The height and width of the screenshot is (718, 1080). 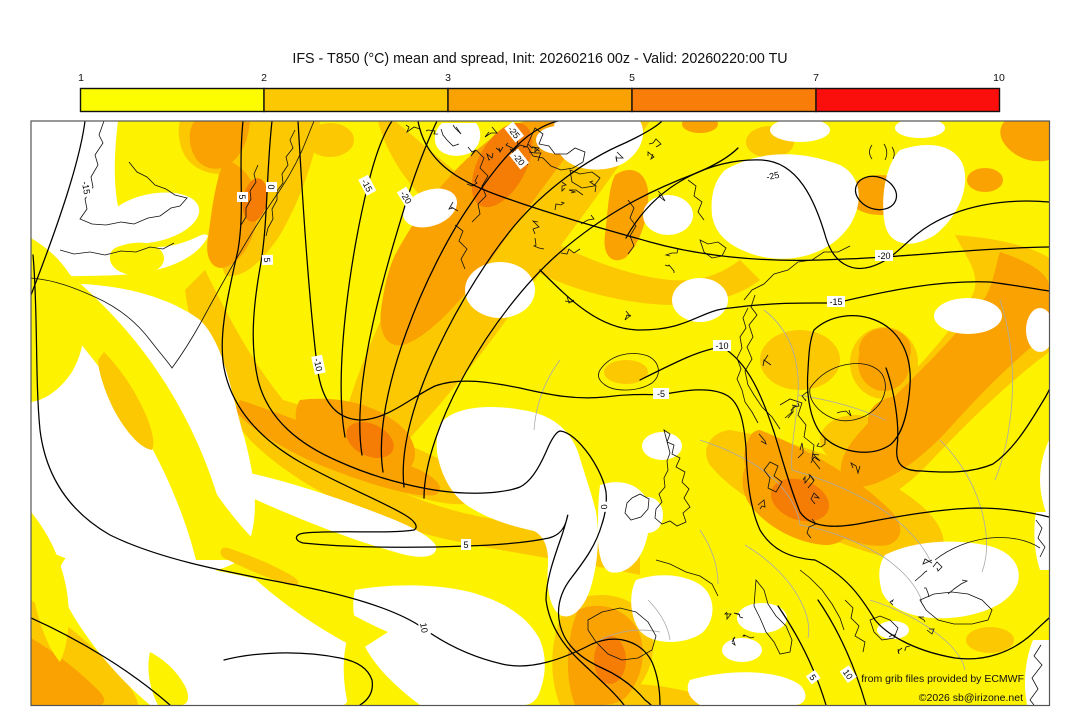 What do you see at coordinates (661, 394) in the screenshot?
I see `svg-text: -5` at bounding box center [661, 394].